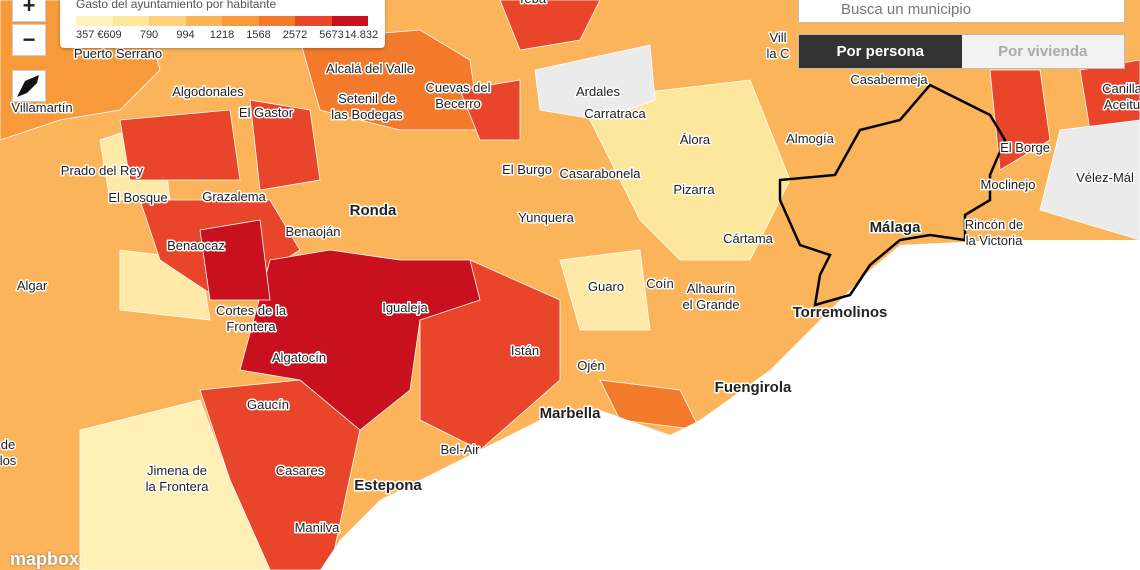 The width and height of the screenshot is (1140, 570). Describe the element at coordinates (178, 486) in the screenshot. I see `place-label: la Frontera` at that location.